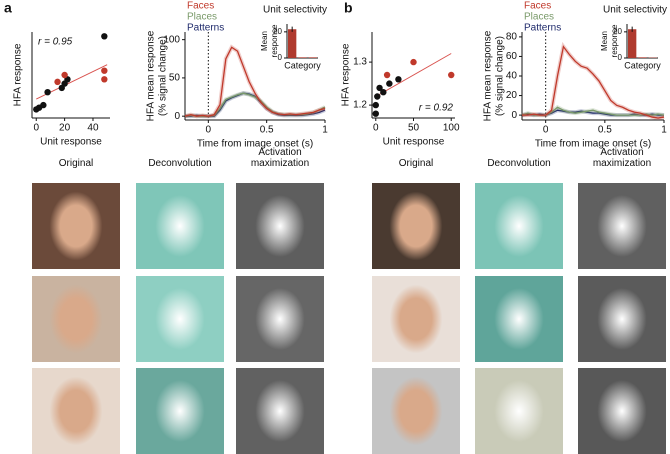  What do you see at coordinates (360, 62) in the screenshot?
I see `y-tick-label: 1.3` at bounding box center [360, 62].